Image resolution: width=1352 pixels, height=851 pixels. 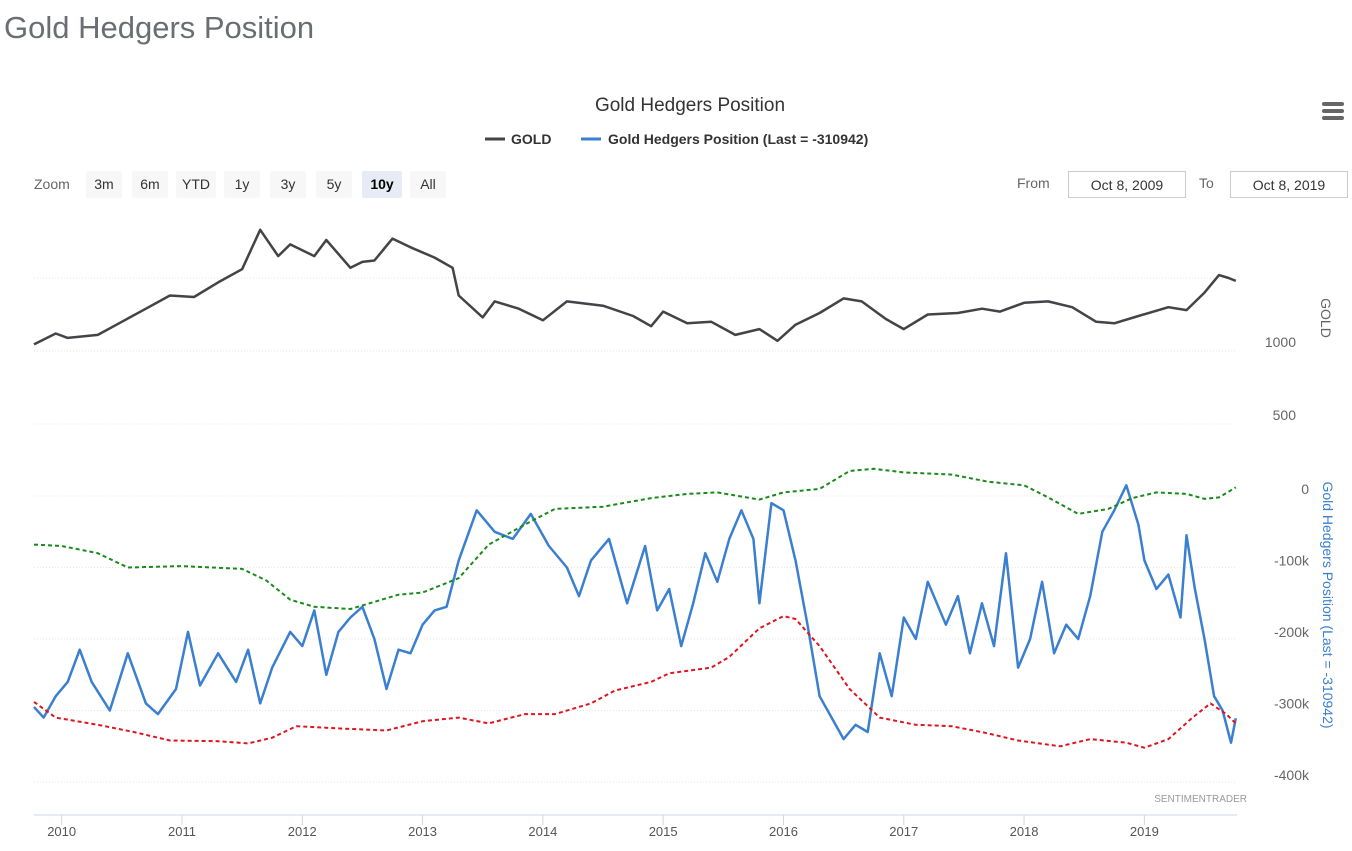 I want to click on hedgers-tick-label: -200k, so click(x=1292, y=632).